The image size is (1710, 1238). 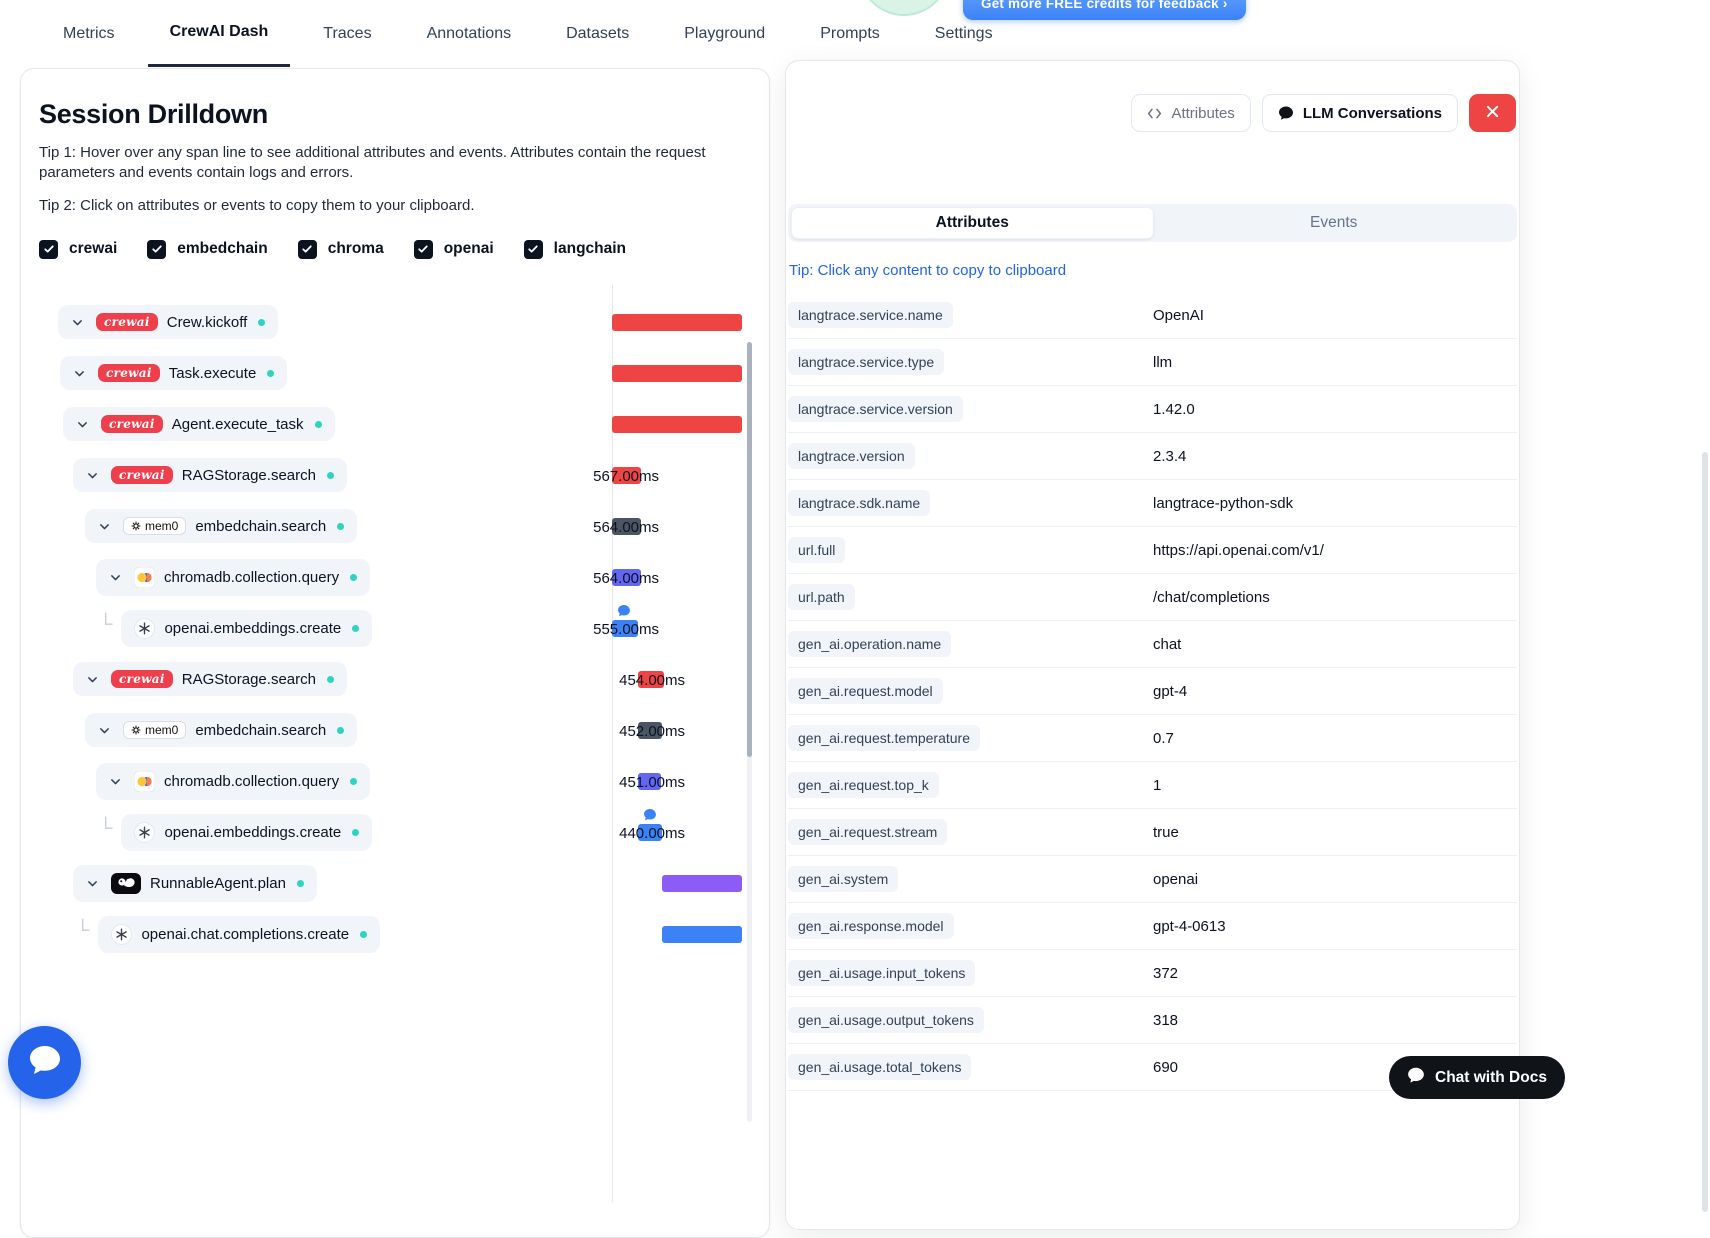 I want to click on details-tab-attributes: Attributes, so click(x=972, y=223).